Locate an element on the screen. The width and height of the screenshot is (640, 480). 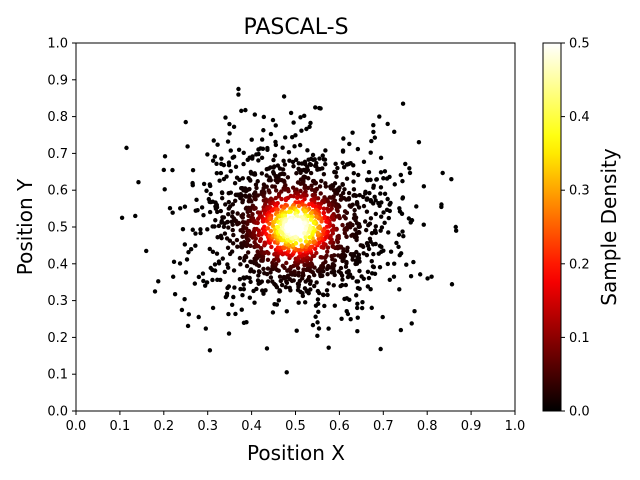
chart-title: PASCAL-S is located at coordinates (295, 27).